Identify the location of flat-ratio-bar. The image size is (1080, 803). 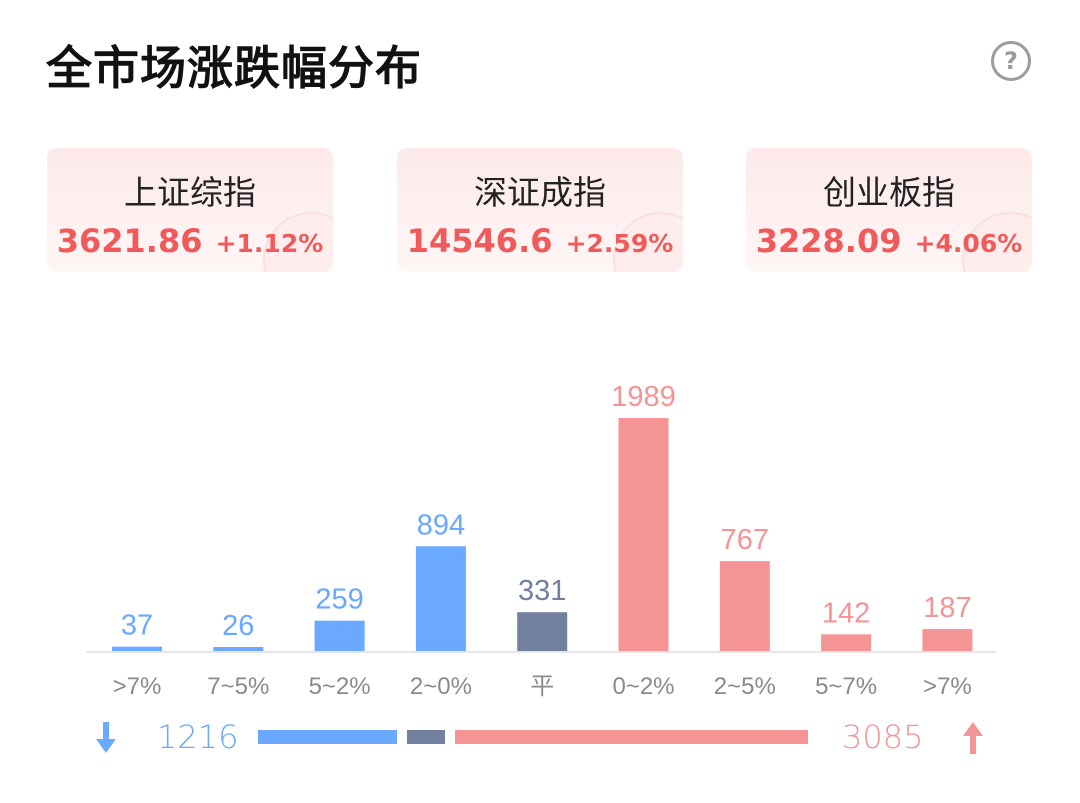
(426, 737).